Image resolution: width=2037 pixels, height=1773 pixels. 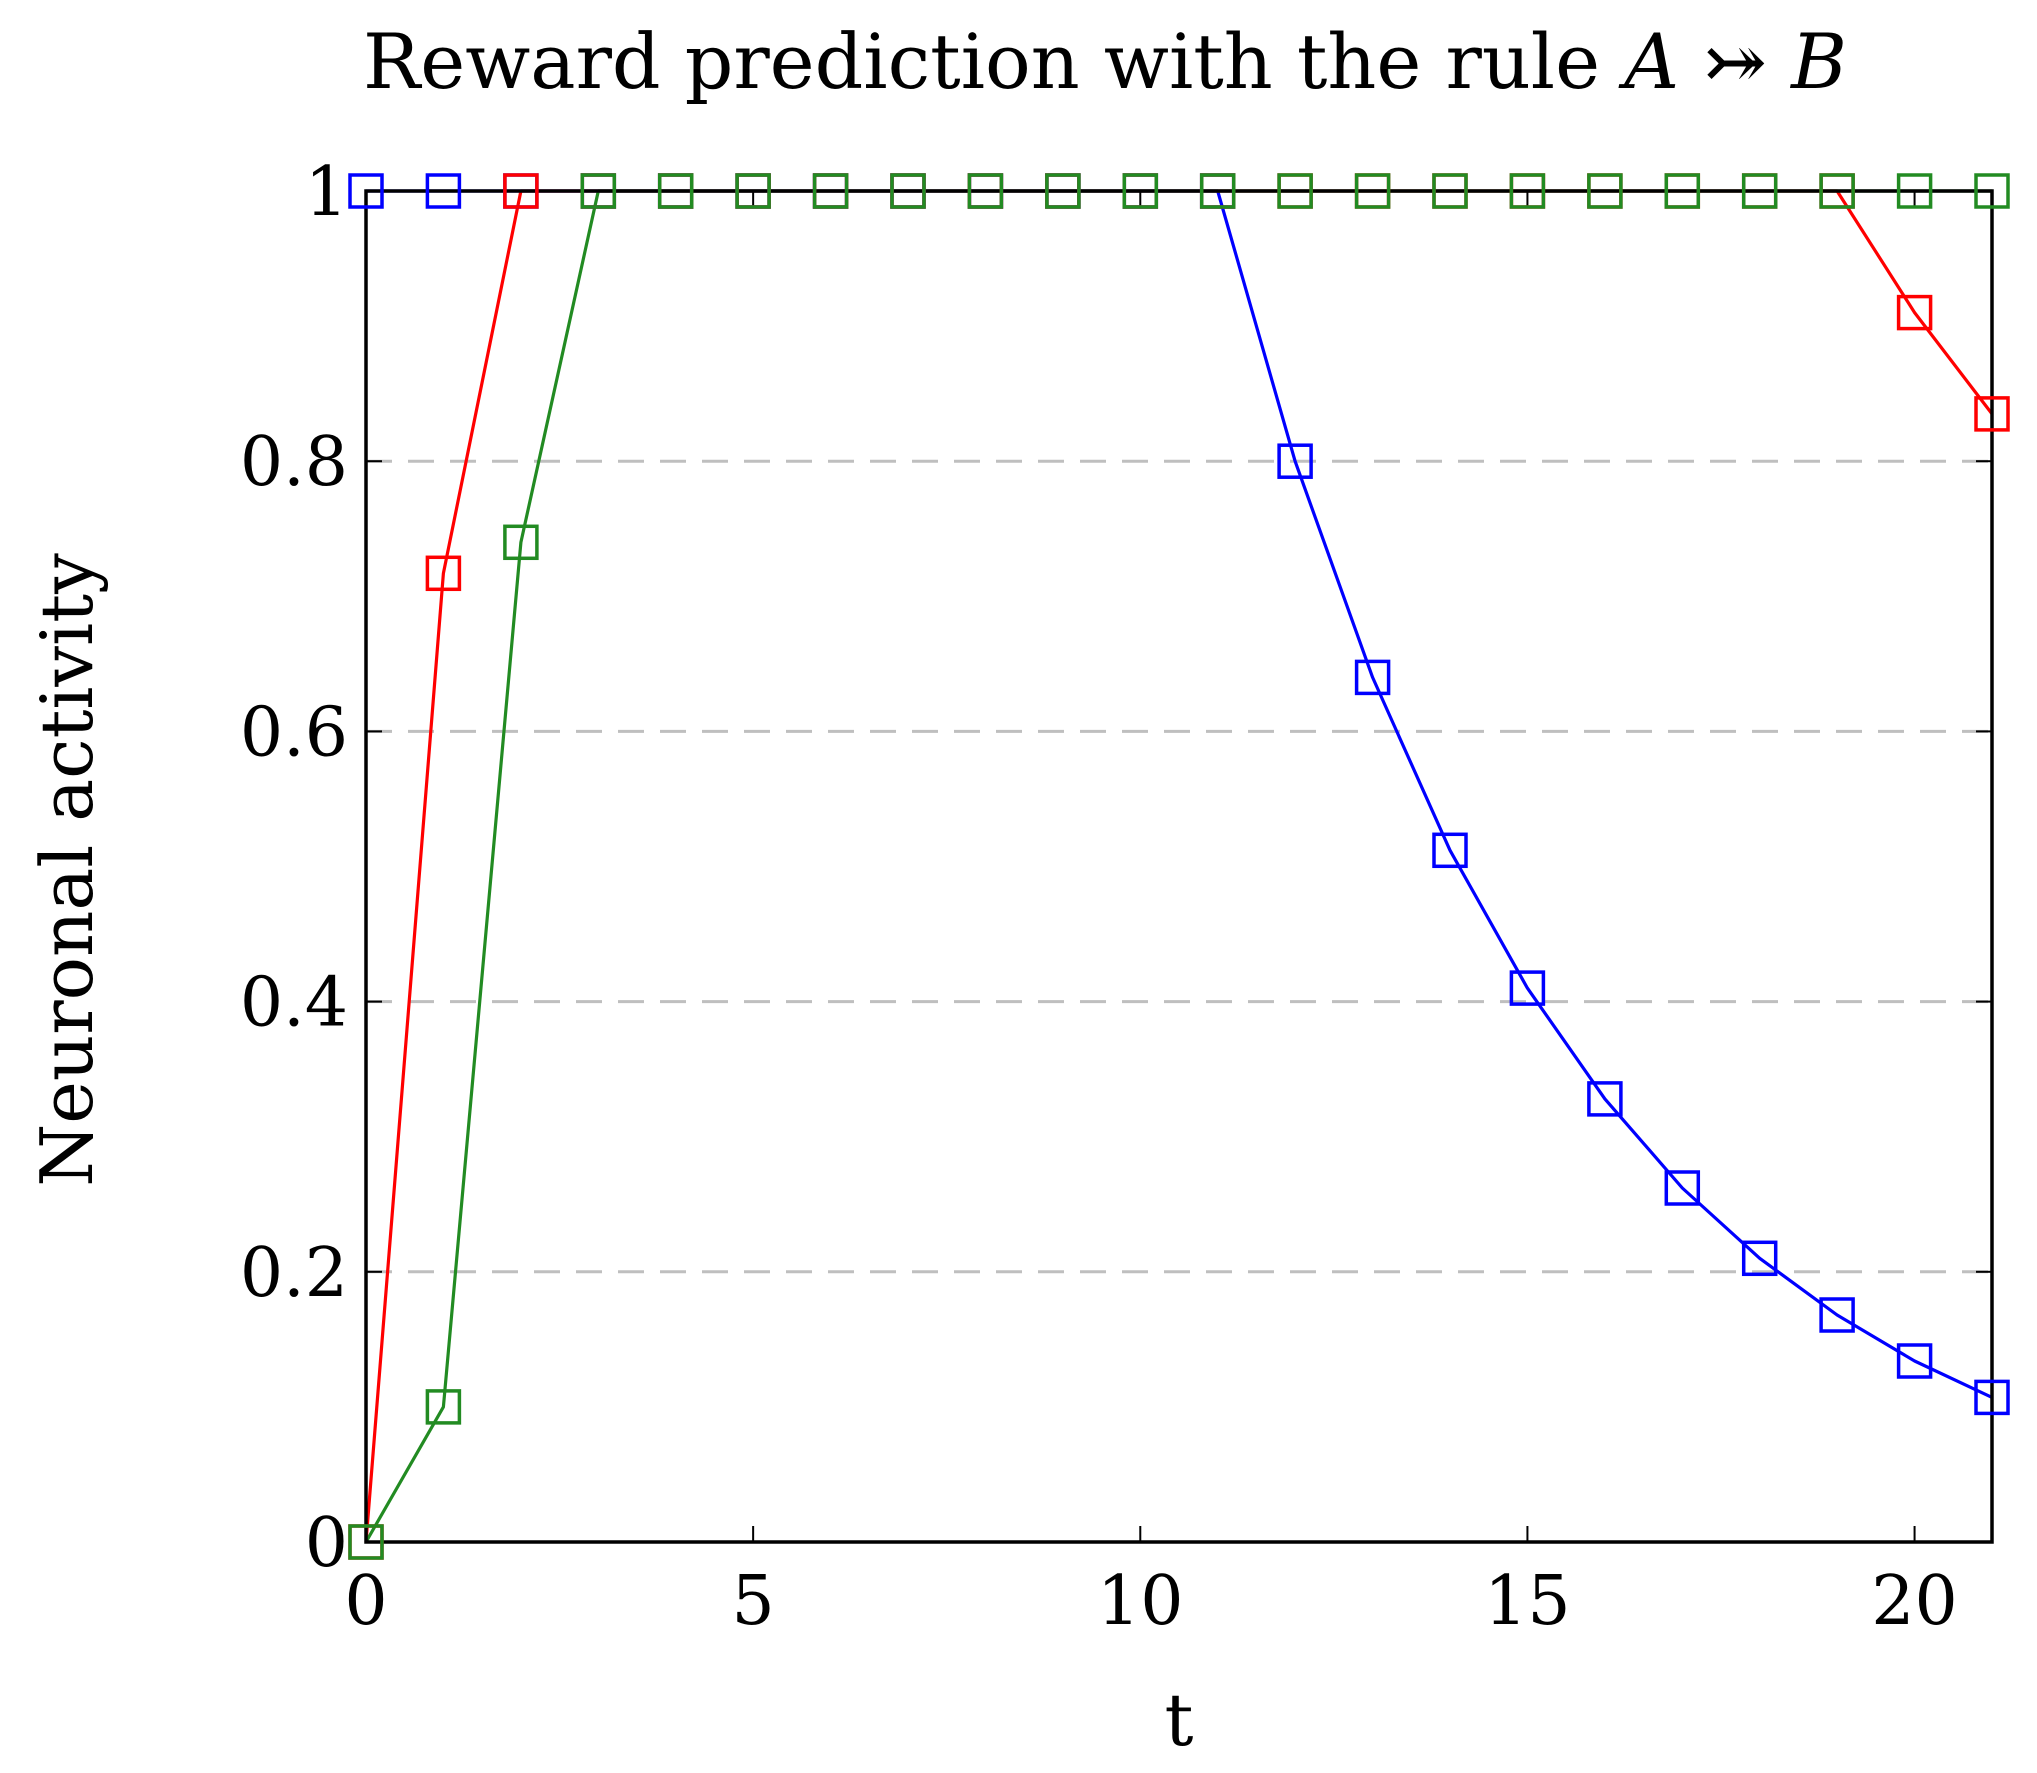 I want to click on y-tick-label: 0.4, so click(x=294, y=1003).